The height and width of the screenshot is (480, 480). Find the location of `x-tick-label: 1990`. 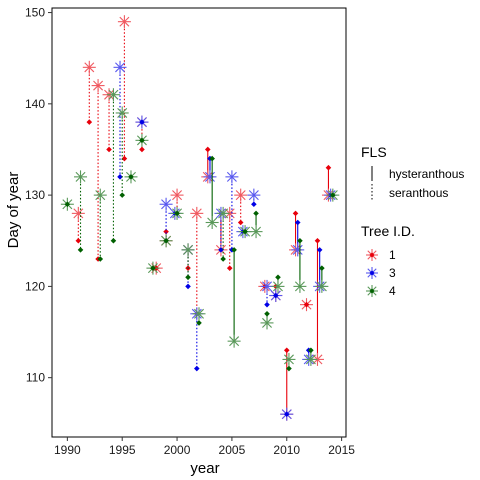

x-tick-label: 1990 is located at coordinates (67, 450).